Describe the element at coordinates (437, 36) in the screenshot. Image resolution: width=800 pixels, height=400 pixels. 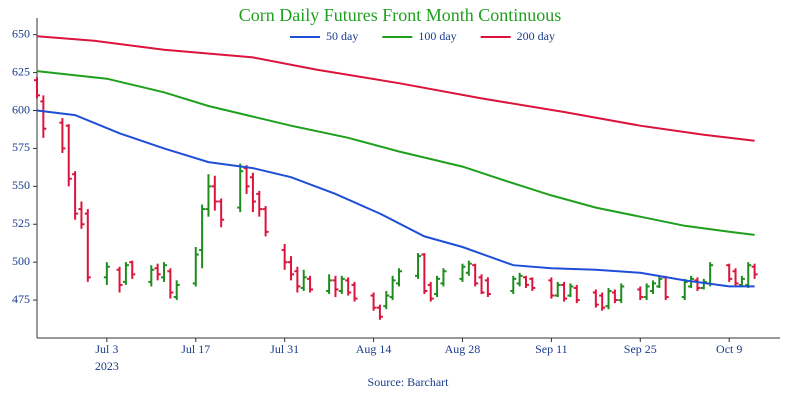
I see `legend-label: 100 day` at that location.